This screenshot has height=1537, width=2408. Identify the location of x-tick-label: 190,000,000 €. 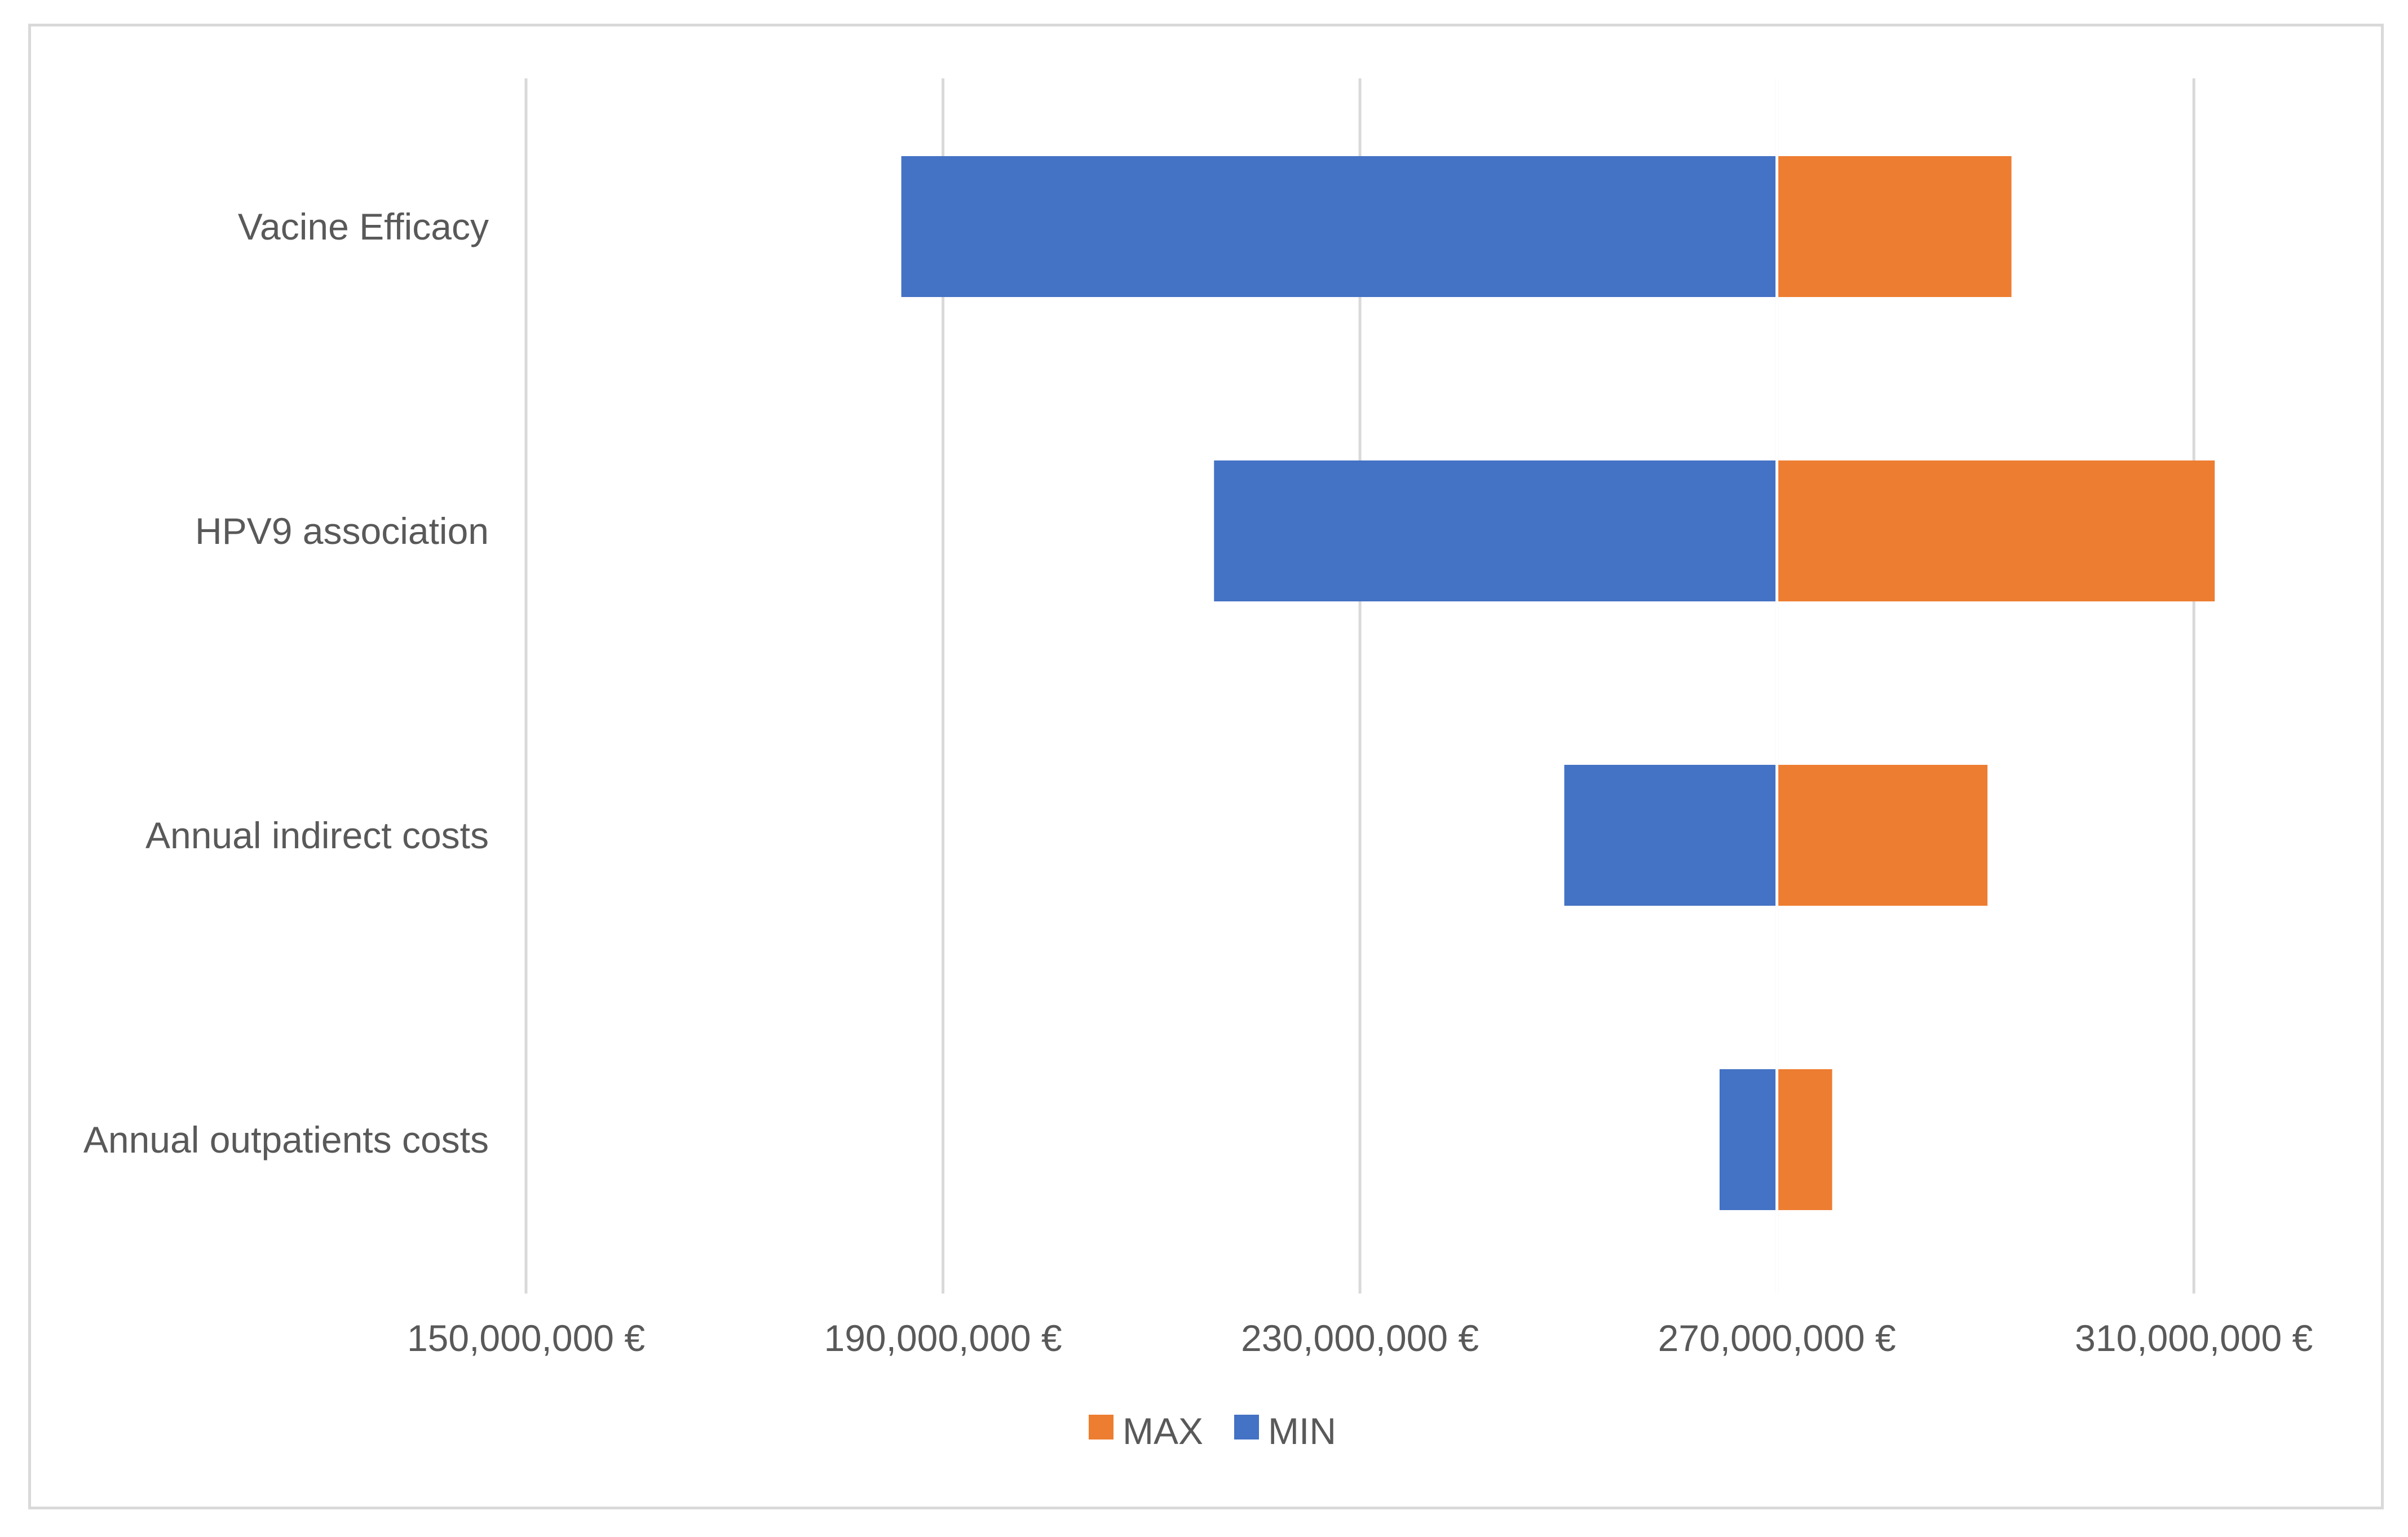
(943, 1338).